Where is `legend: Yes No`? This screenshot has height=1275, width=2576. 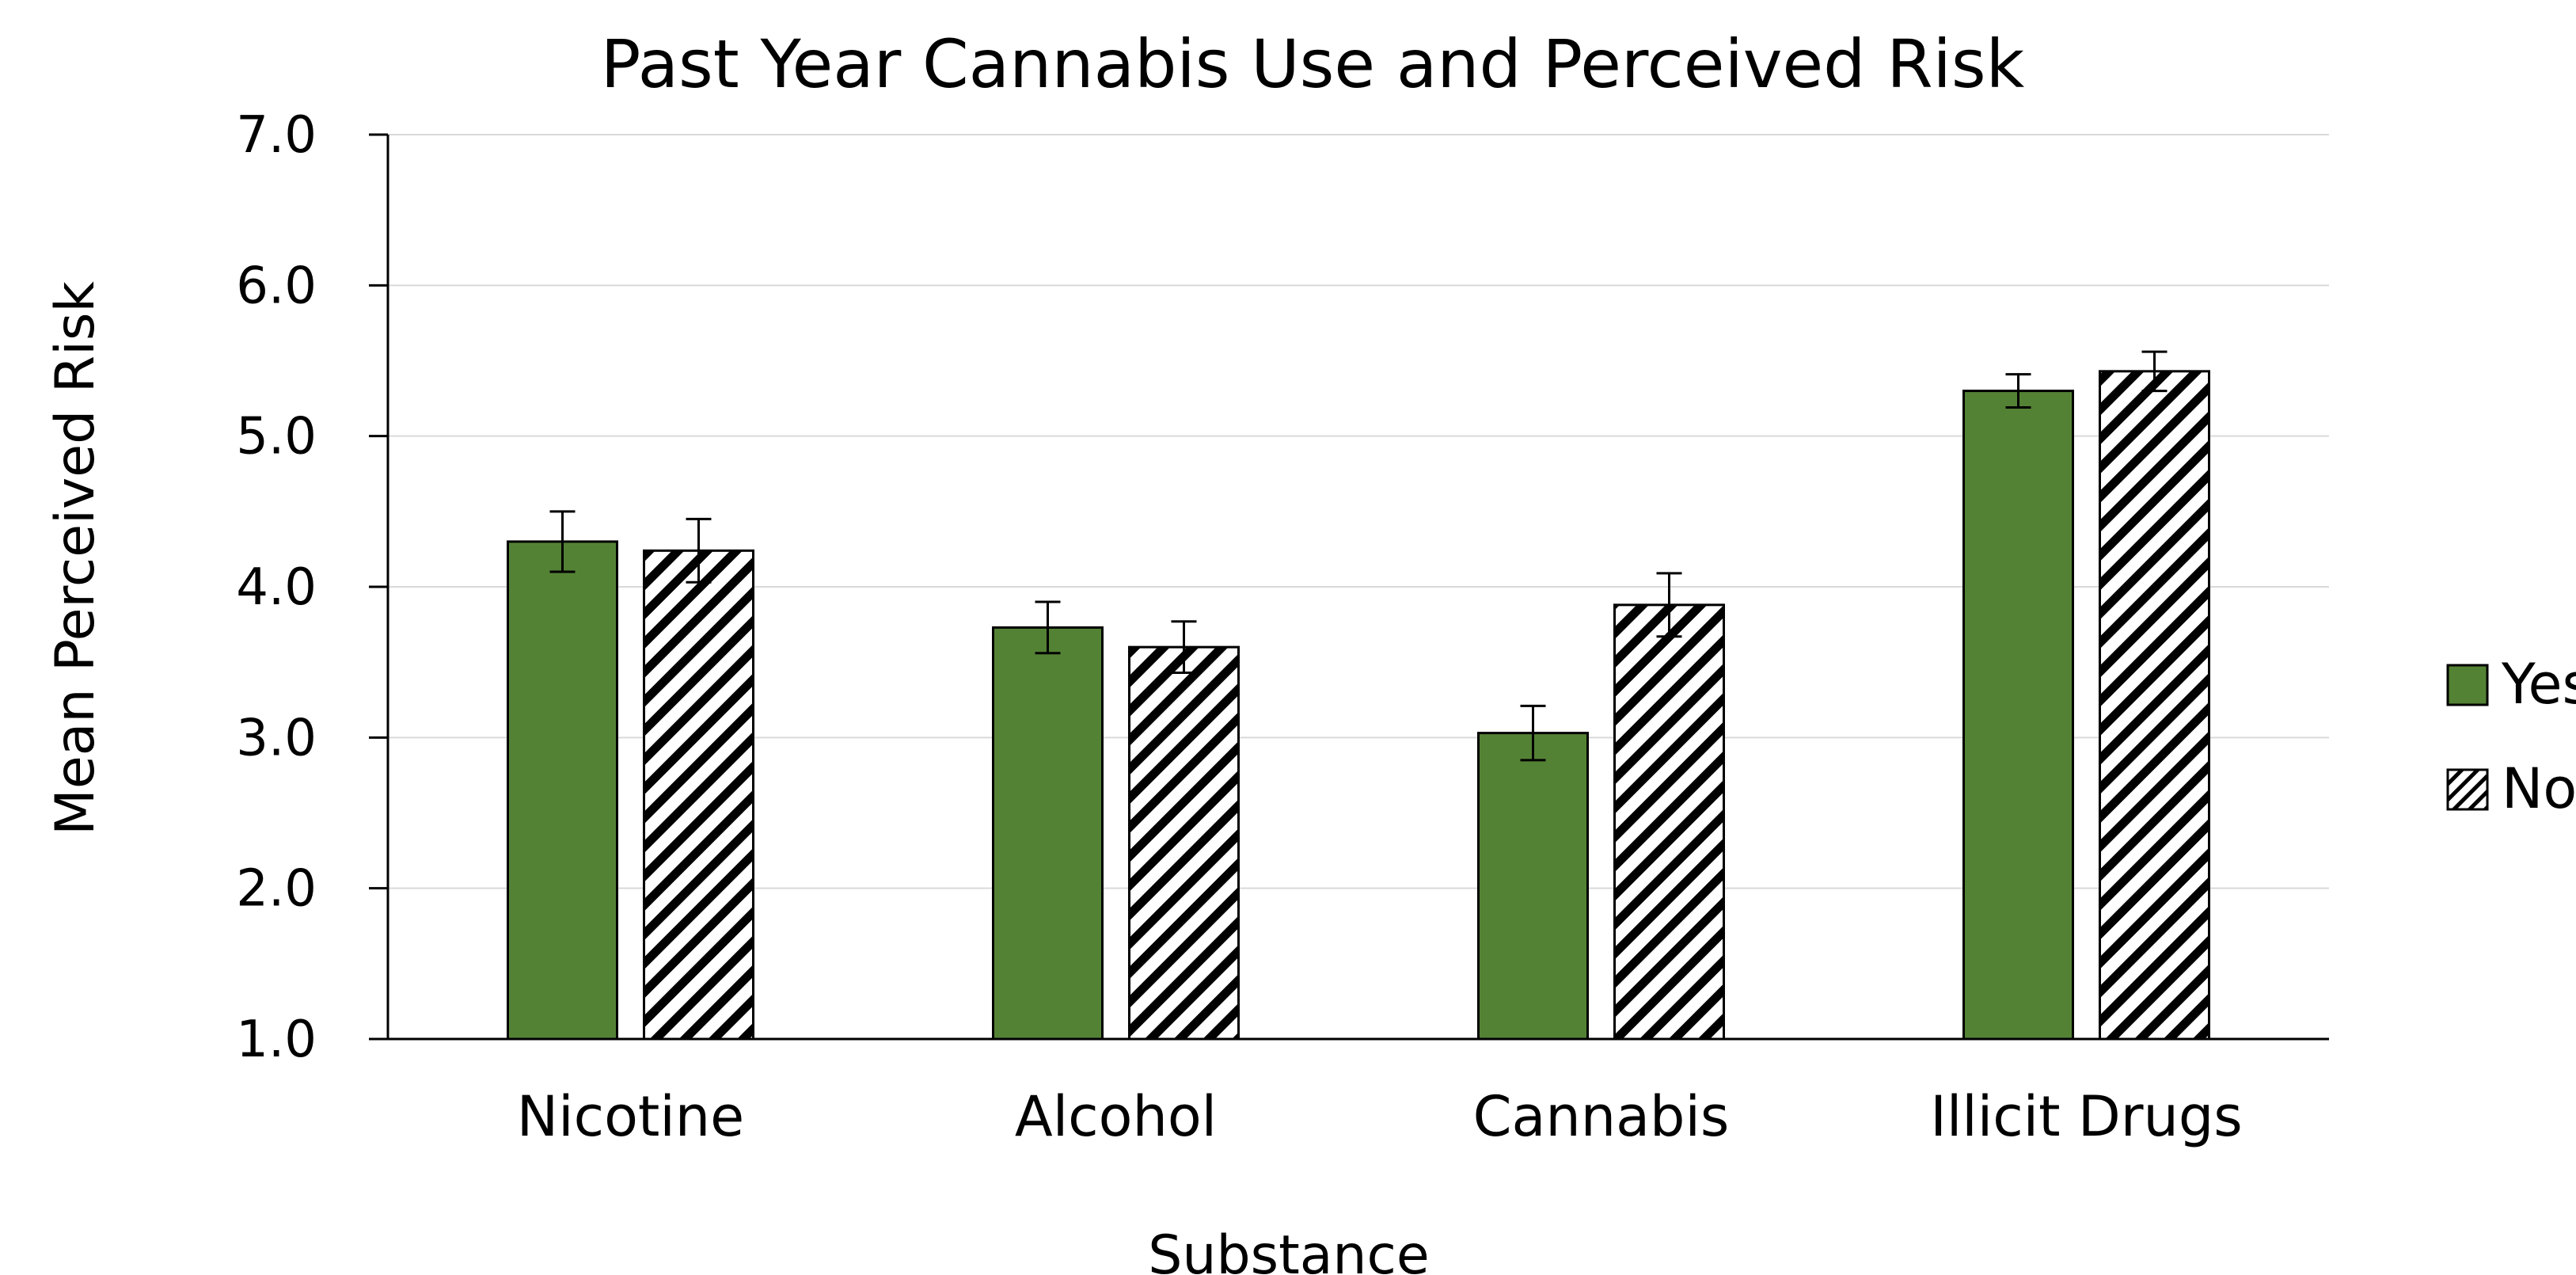 legend: Yes No is located at coordinates (2511, 736).